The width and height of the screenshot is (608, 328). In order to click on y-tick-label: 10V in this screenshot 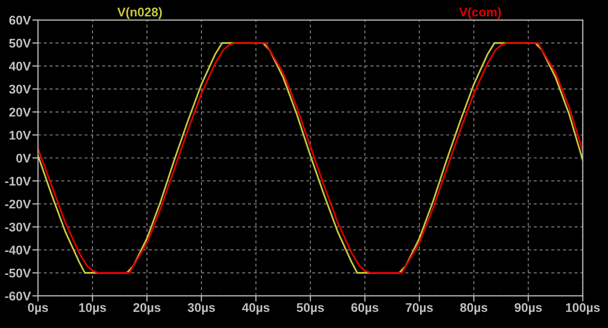, I will do `click(20, 135)`.